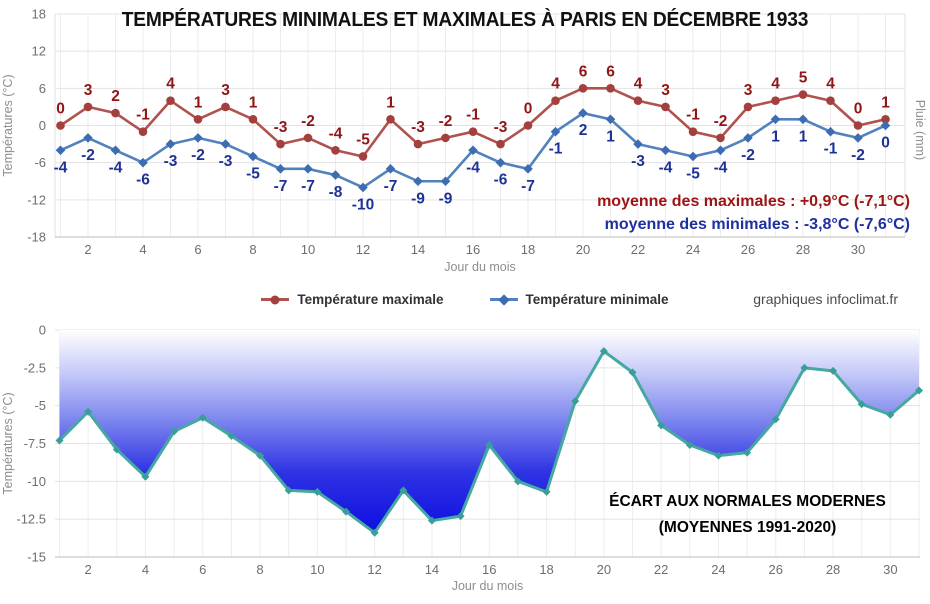  I want to click on data-label: -6, so click(501, 180).